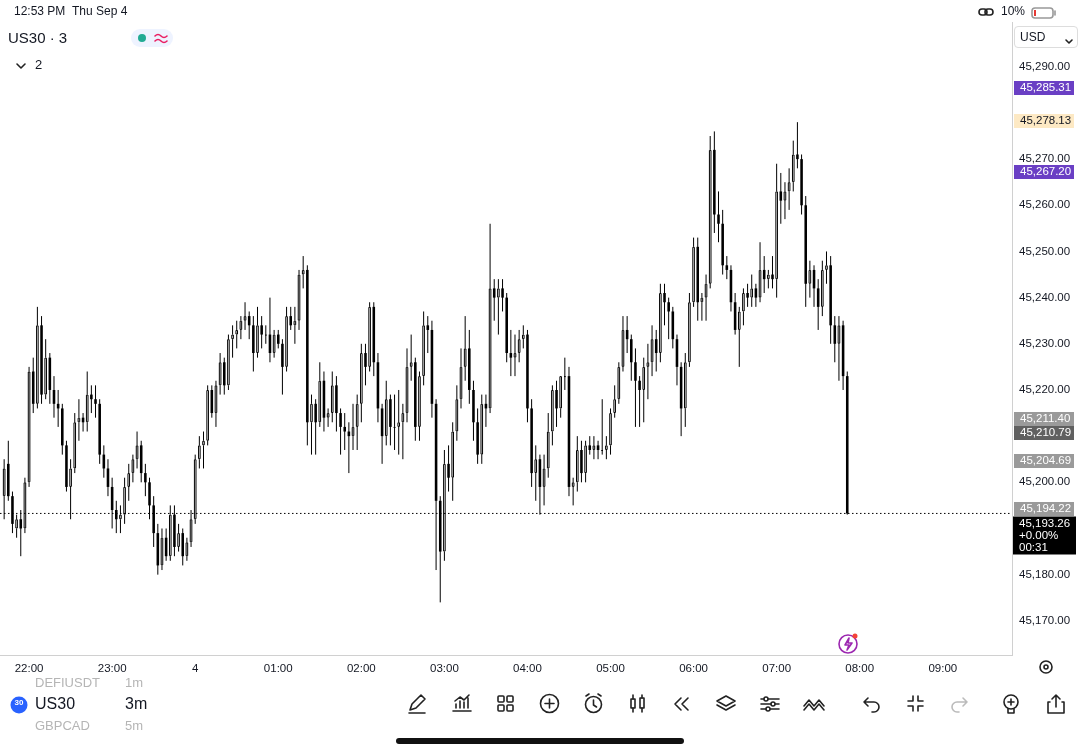 The image size is (1080, 751). Describe the element at coordinates (1033, 37) in the screenshot. I see `text: USD` at that location.